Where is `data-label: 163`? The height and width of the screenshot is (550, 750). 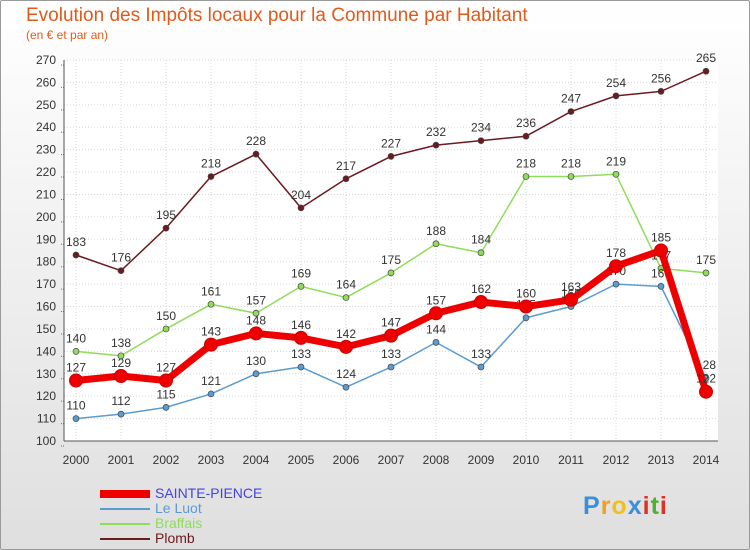
data-label: 163 is located at coordinates (571, 287).